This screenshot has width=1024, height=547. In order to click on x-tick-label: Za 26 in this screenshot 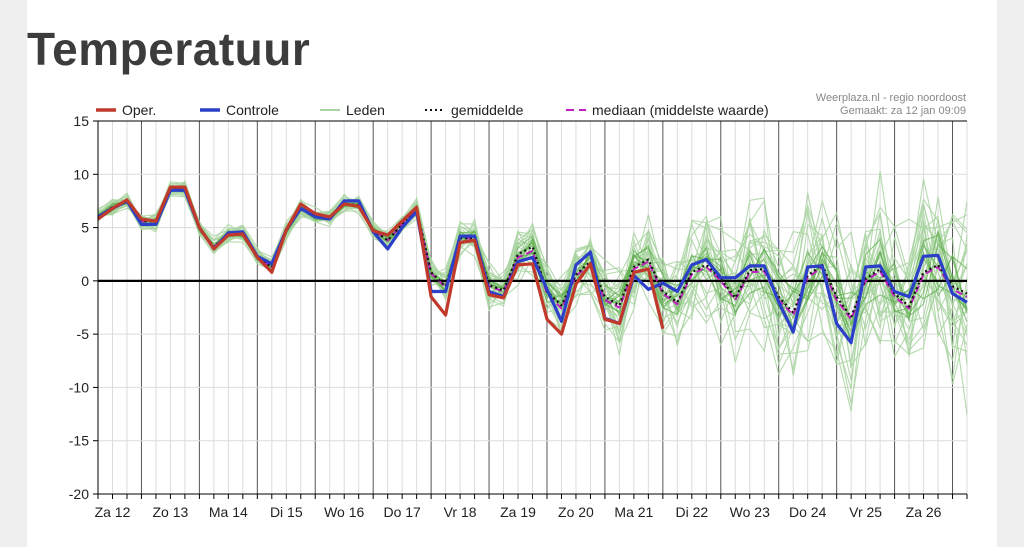, I will do `click(924, 512)`.